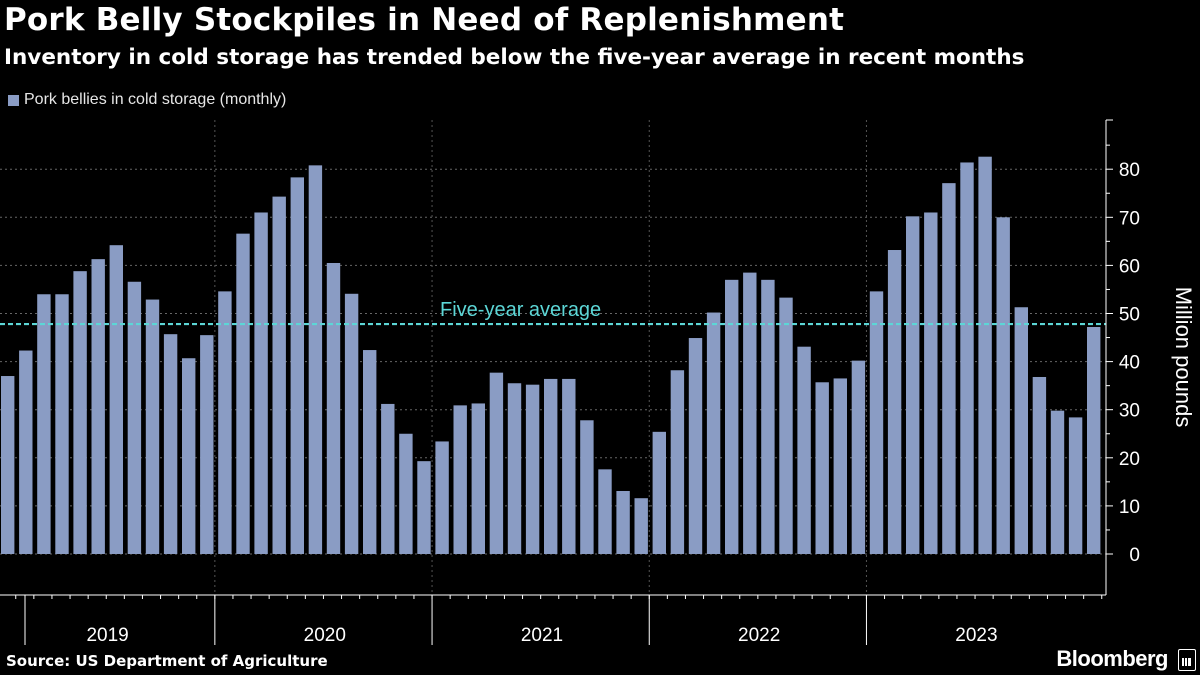 This screenshot has height=675, width=1200. What do you see at coordinates (1129, 411) in the screenshot?
I see `y-tick-label: 30` at bounding box center [1129, 411].